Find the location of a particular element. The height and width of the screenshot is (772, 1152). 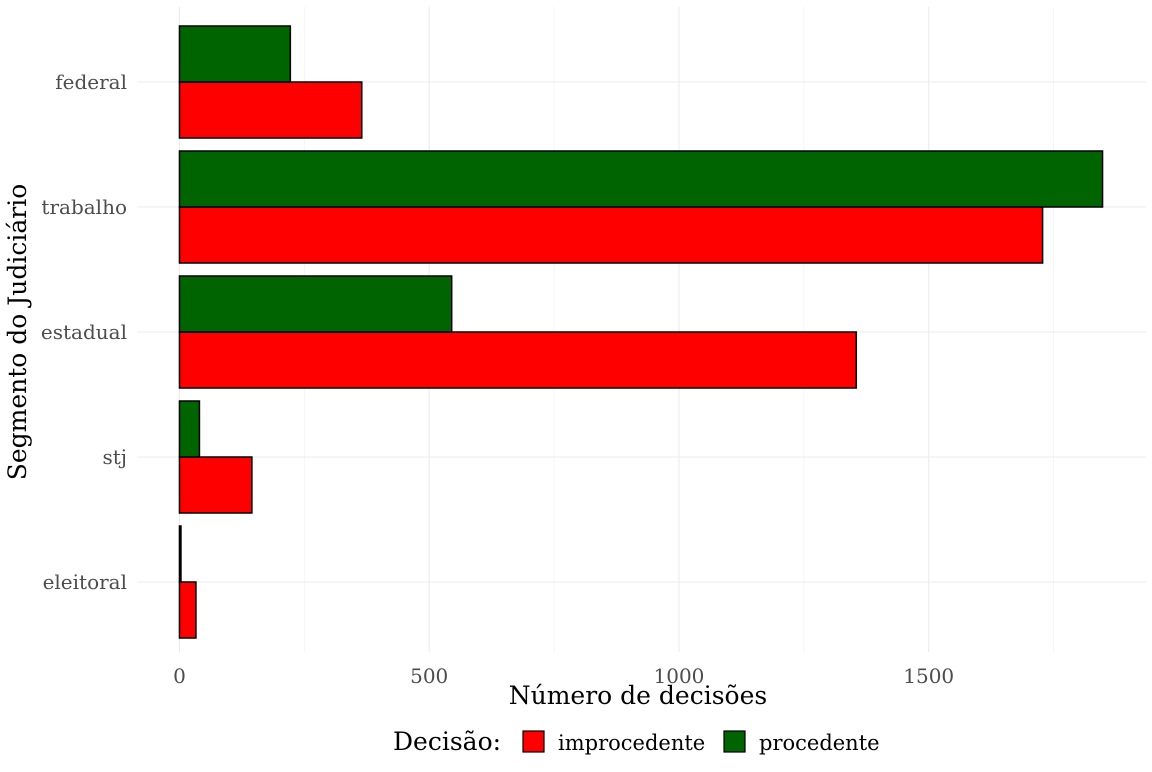

legend-entries: improcedente procedente is located at coordinates (701, 742).